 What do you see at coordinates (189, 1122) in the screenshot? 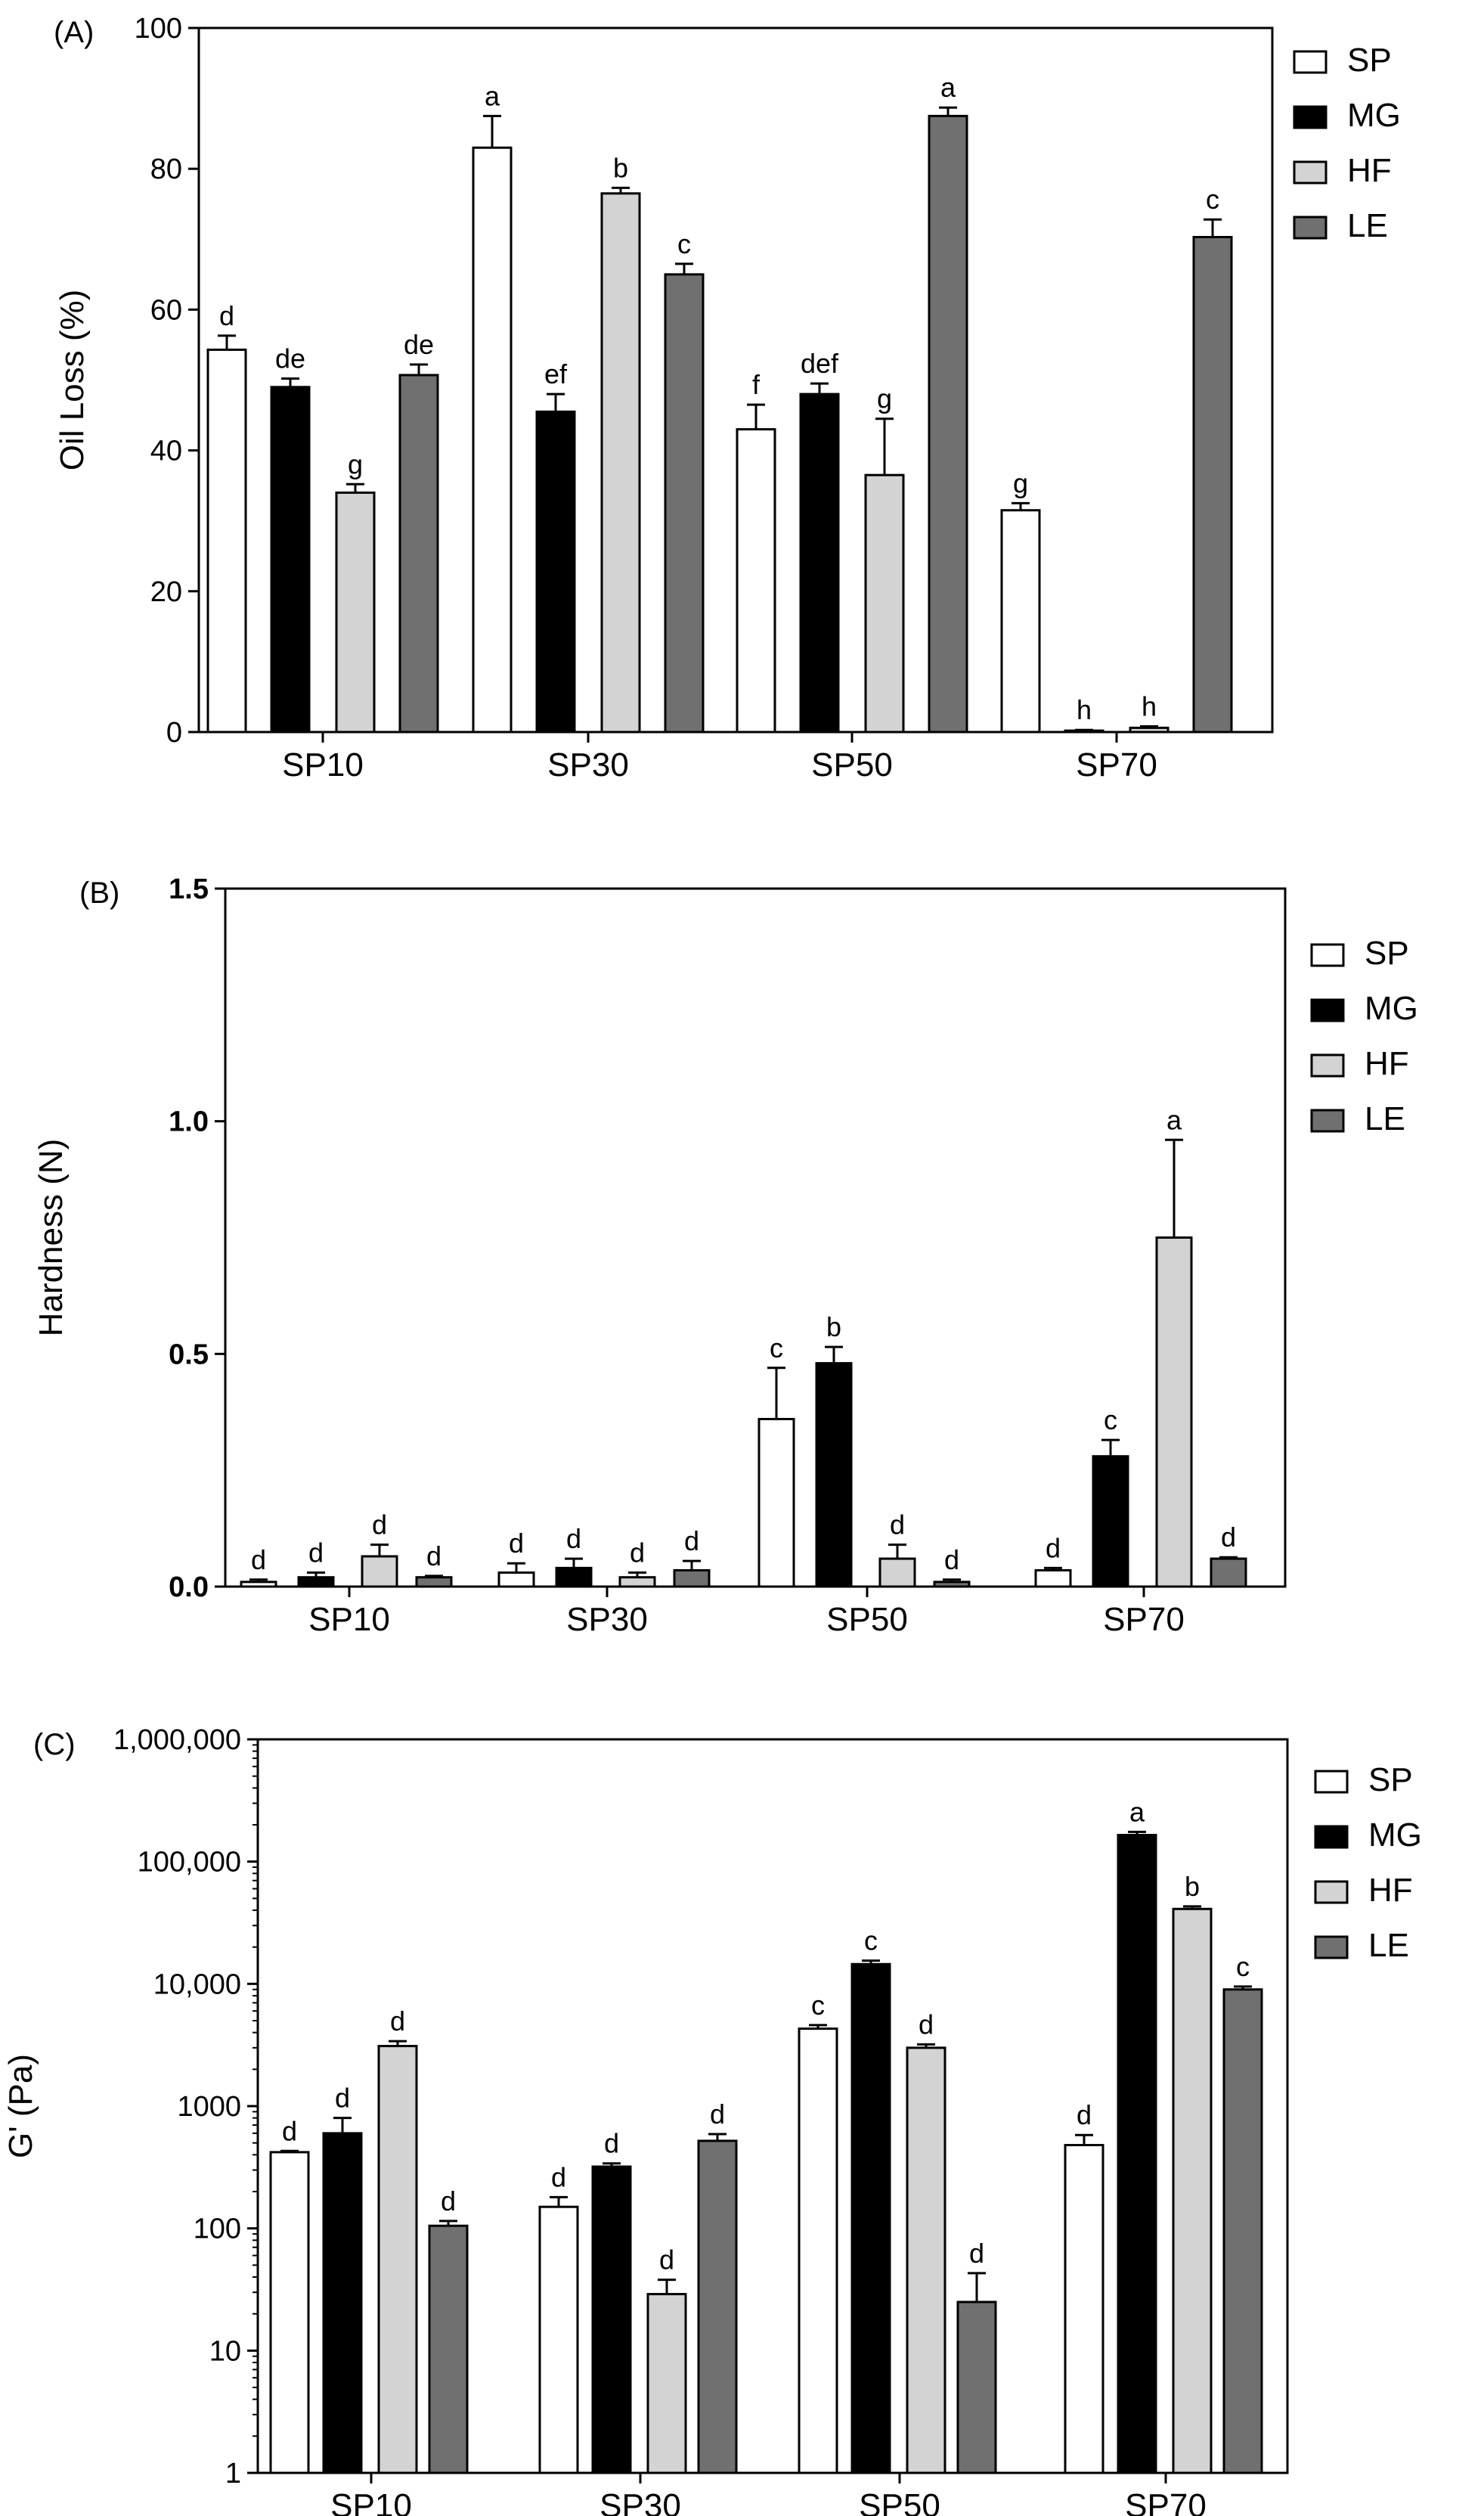
I see `y-tick-label: 1.0` at bounding box center [189, 1122].